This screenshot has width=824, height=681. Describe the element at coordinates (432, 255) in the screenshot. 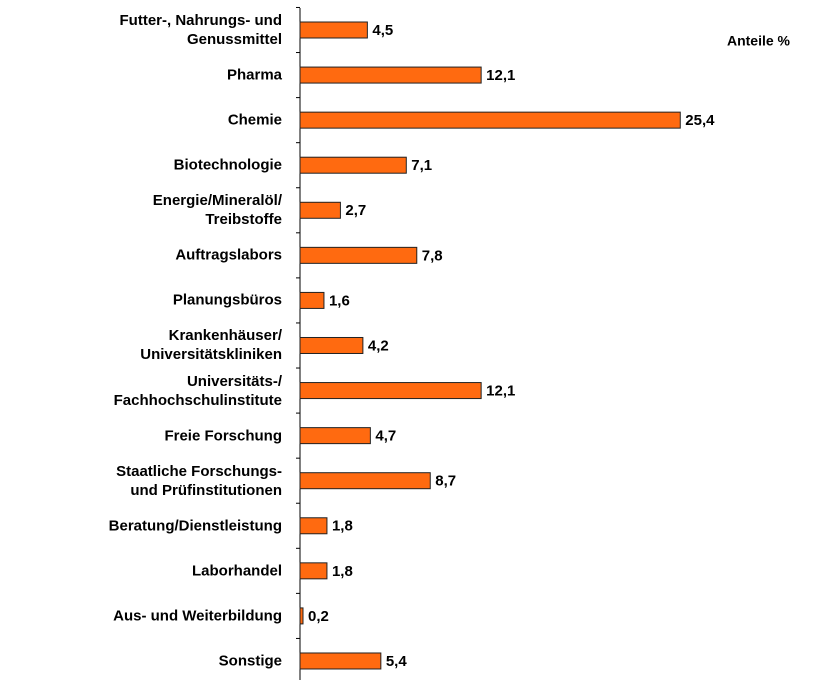

I see `value-label: 7,8` at that location.